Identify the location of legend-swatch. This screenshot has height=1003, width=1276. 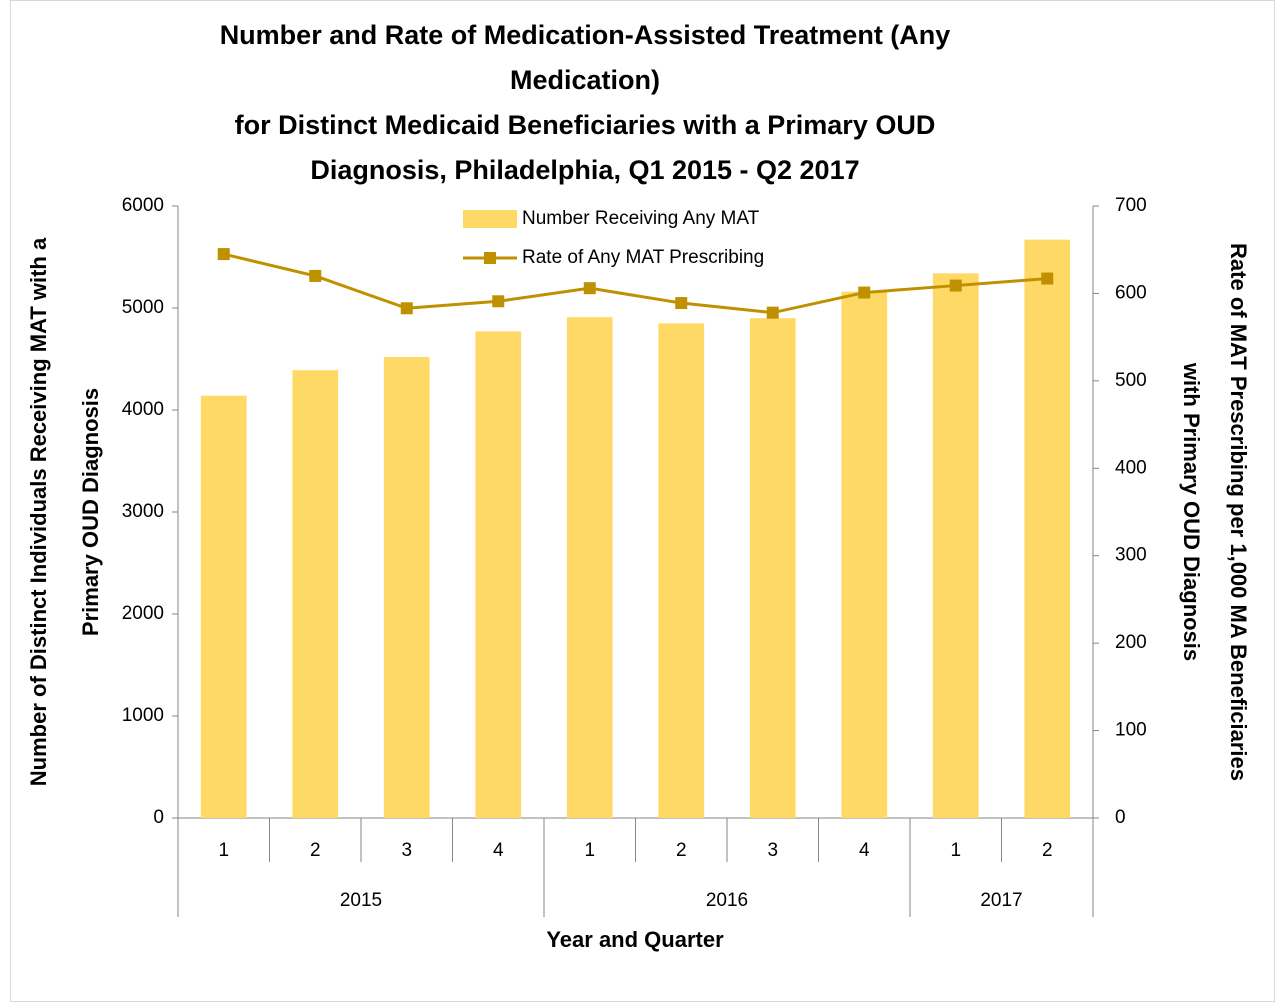
(490, 219).